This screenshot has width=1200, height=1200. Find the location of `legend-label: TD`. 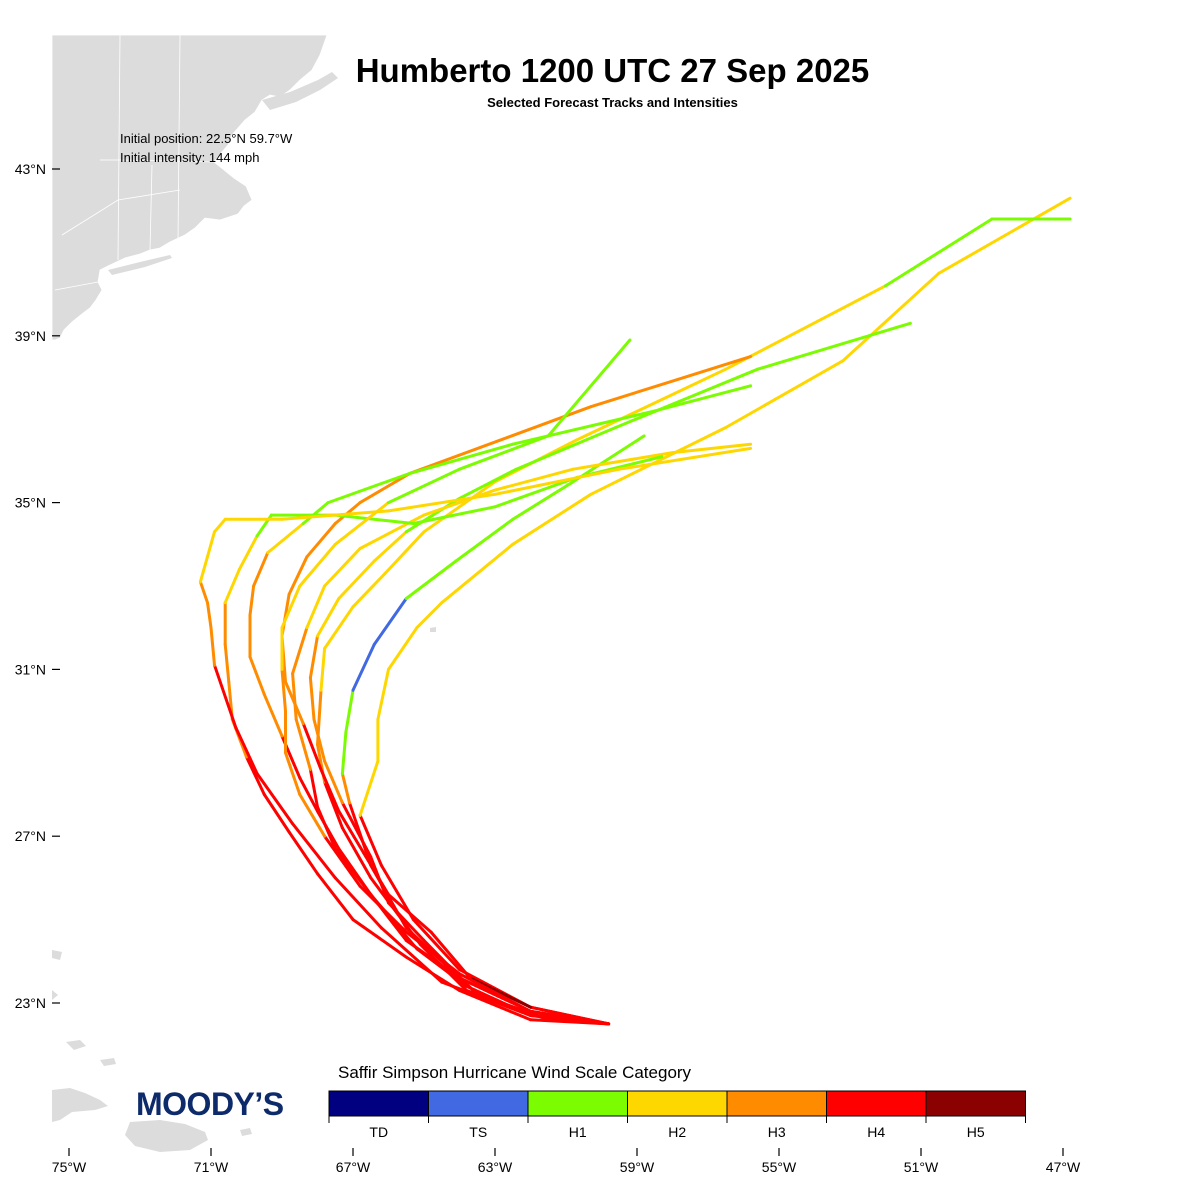

legend-label: TD is located at coordinates (378, 1132).